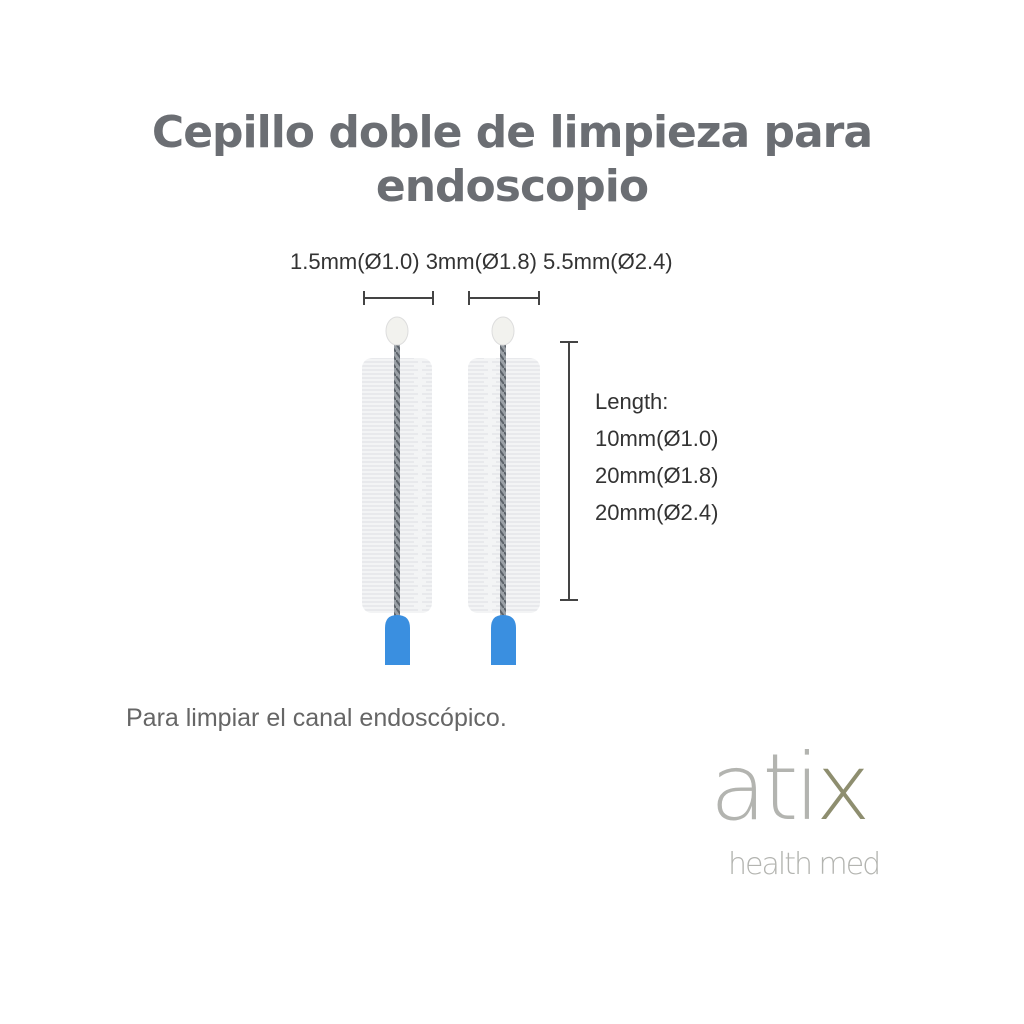 The image size is (1024, 1024). What do you see at coordinates (512, 186) in the screenshot?
I see `page-title-line-2: endoscopio` at bounding box center [512, 186].